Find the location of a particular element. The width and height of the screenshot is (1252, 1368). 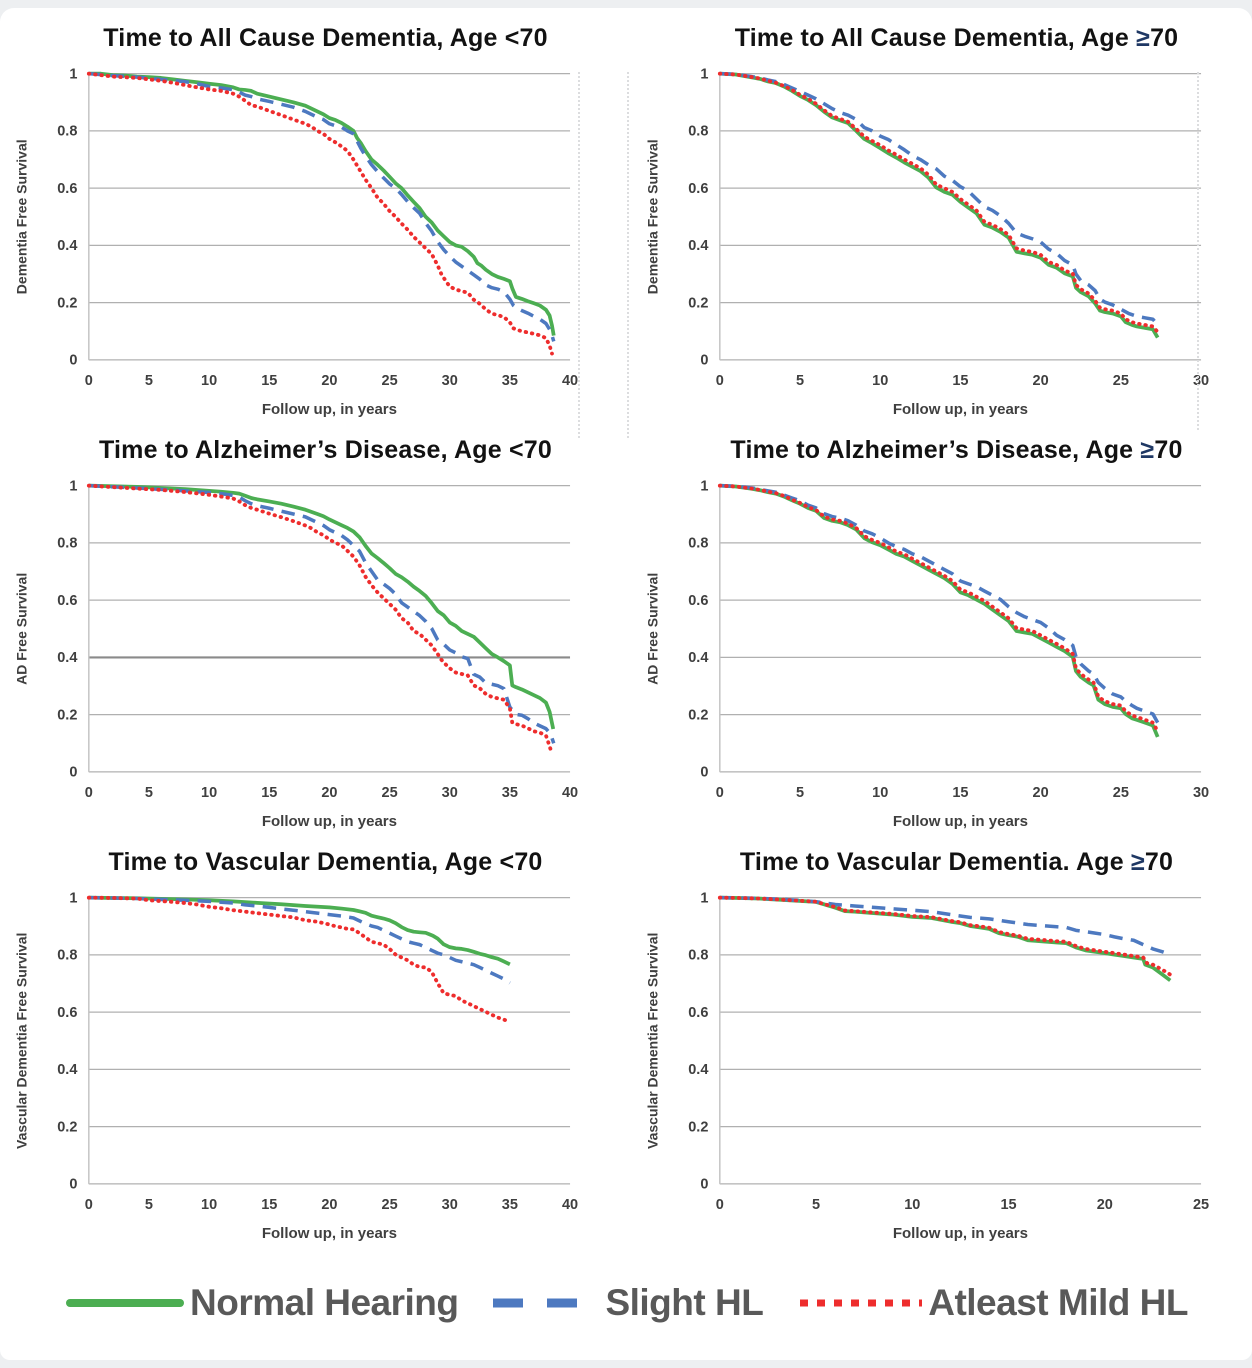

svg-text: Dementia Free Survival is located at coordinates (22, 216).